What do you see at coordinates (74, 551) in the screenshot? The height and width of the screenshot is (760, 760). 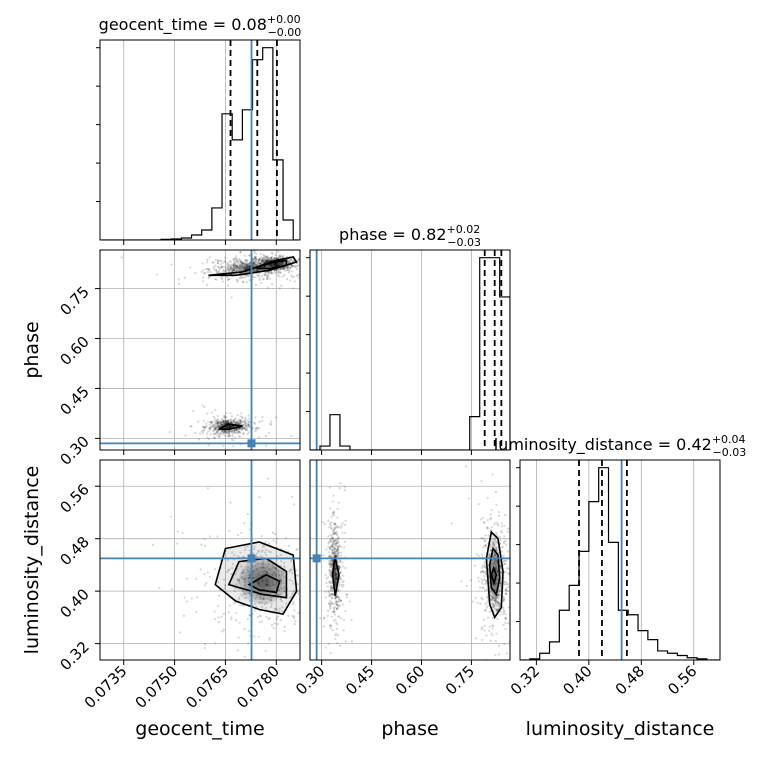 I see `y-tick-label: 0.48` at bounding box center [74, 551].